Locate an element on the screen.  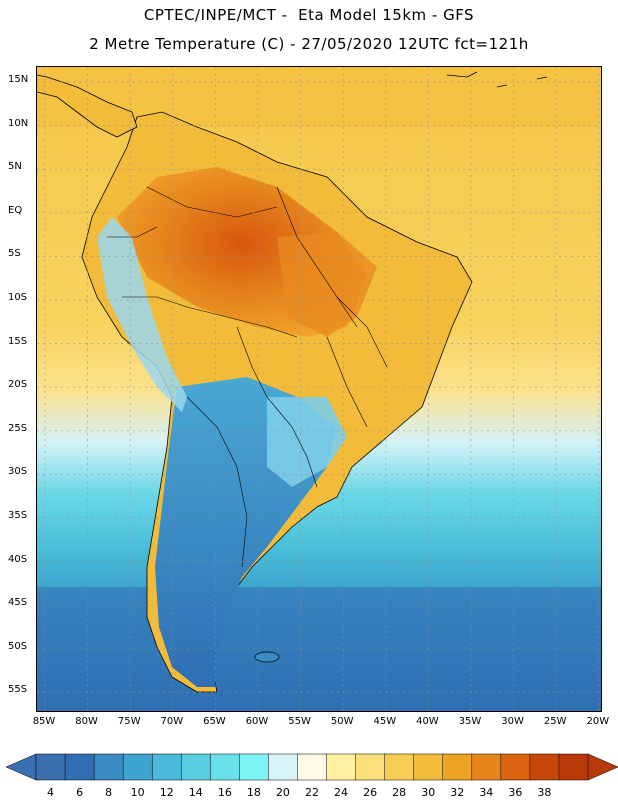
central-brazil-warm-region is located at coordinates (327, 284).